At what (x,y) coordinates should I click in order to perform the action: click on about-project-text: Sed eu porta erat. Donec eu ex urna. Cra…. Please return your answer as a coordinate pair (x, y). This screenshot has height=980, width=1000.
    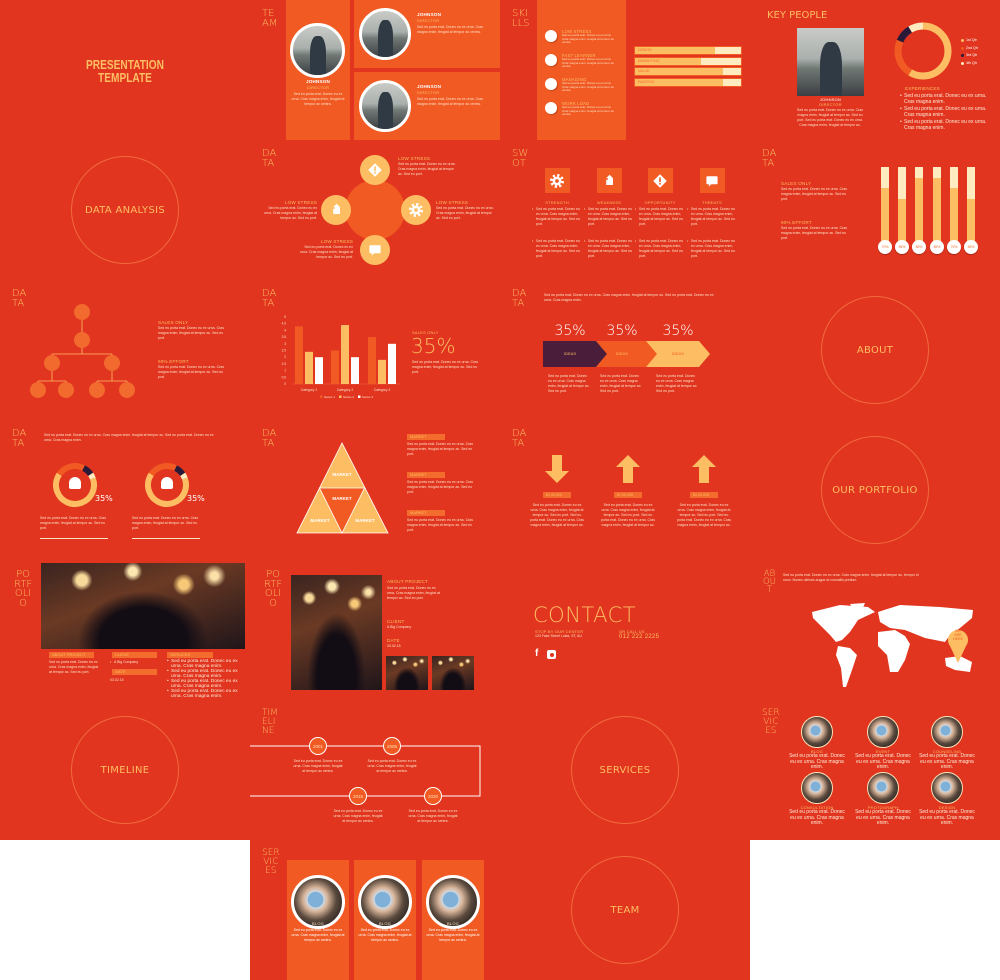
    Looking at the image, I should click on (74, 667).